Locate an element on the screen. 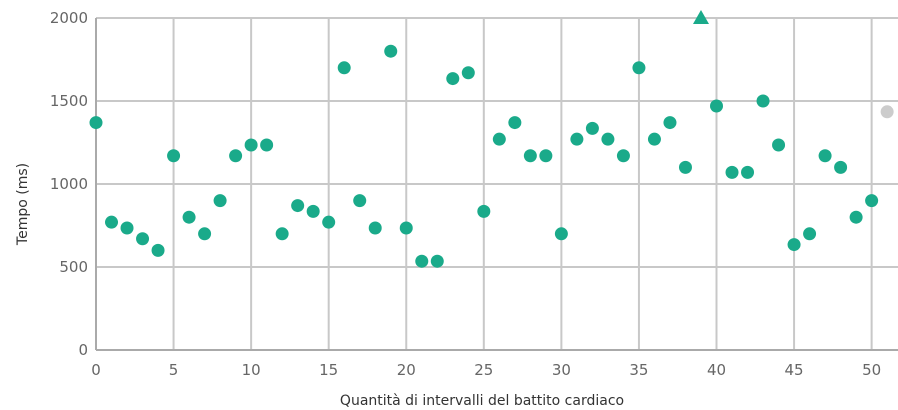 The image size is (898, 410). y-tick-label: 0 is located at coordinates (83, 350).